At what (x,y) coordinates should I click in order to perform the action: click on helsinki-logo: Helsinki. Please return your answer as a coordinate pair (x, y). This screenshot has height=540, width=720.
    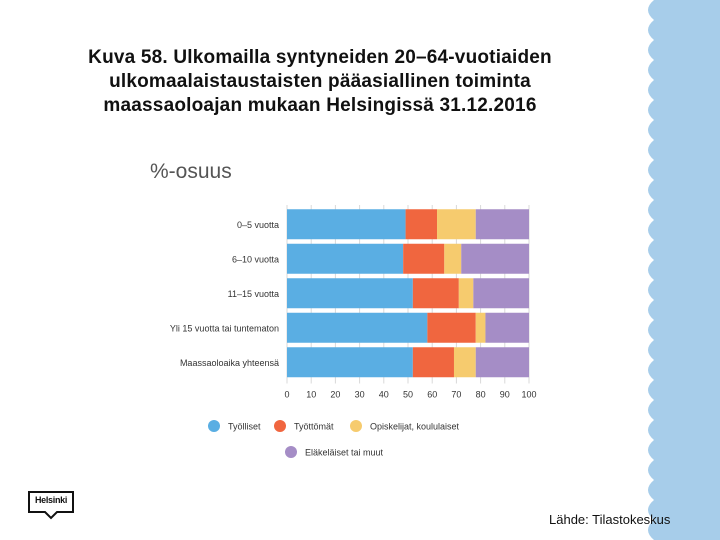
    Looking at the image, I should click on (51, 505).